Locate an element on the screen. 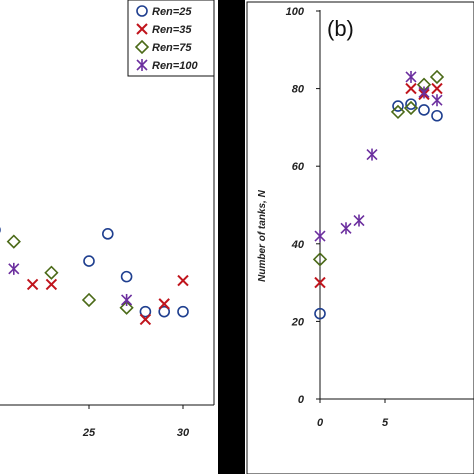 The width and height of the screenshot is (474, 474). legend-entry: Ren=35 is located at coordinates (172, 30).